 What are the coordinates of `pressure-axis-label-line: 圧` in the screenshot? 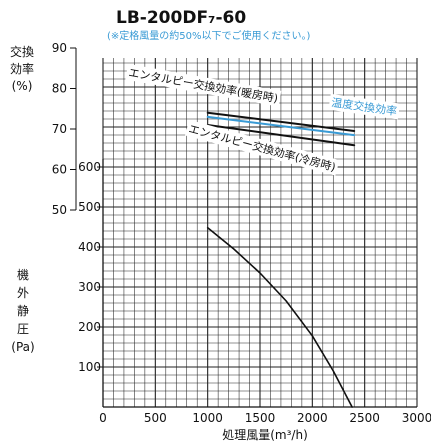 It's located at (23, 329).